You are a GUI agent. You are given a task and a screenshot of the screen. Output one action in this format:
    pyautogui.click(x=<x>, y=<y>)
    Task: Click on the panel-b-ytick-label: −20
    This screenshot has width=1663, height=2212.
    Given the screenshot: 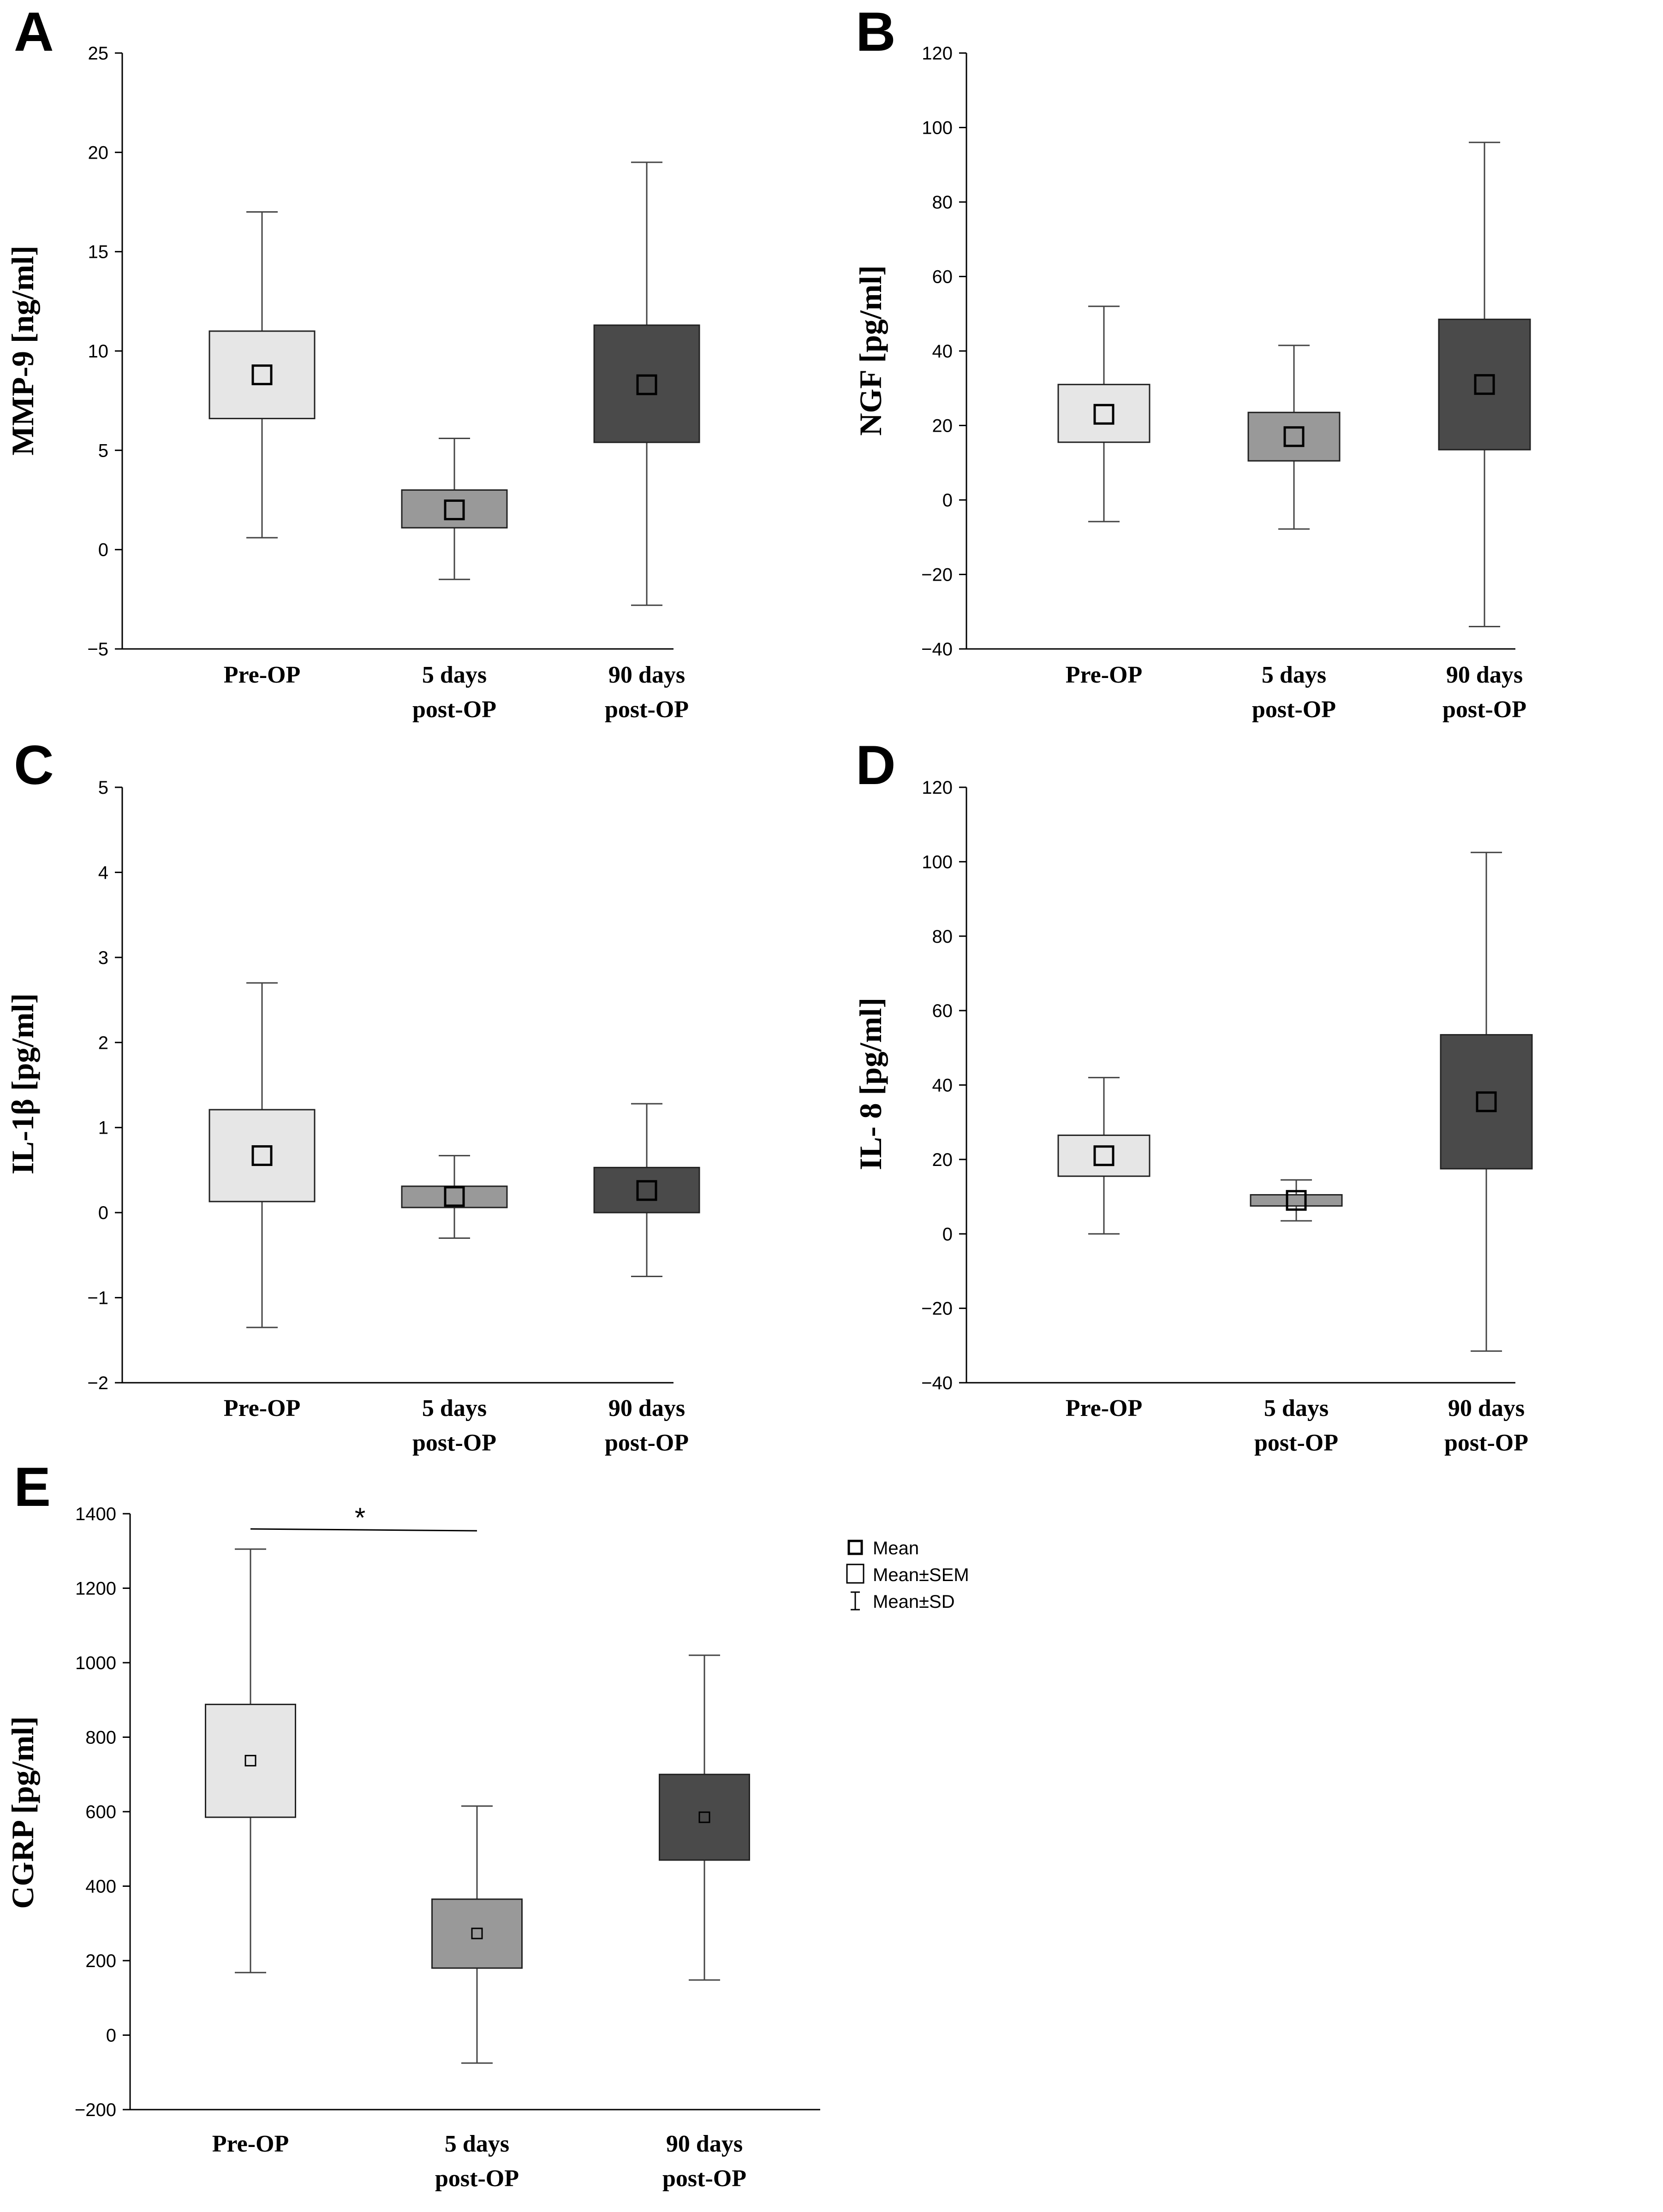 What is the action you would take?
    pyautogui.click(x=937, y=575)
    